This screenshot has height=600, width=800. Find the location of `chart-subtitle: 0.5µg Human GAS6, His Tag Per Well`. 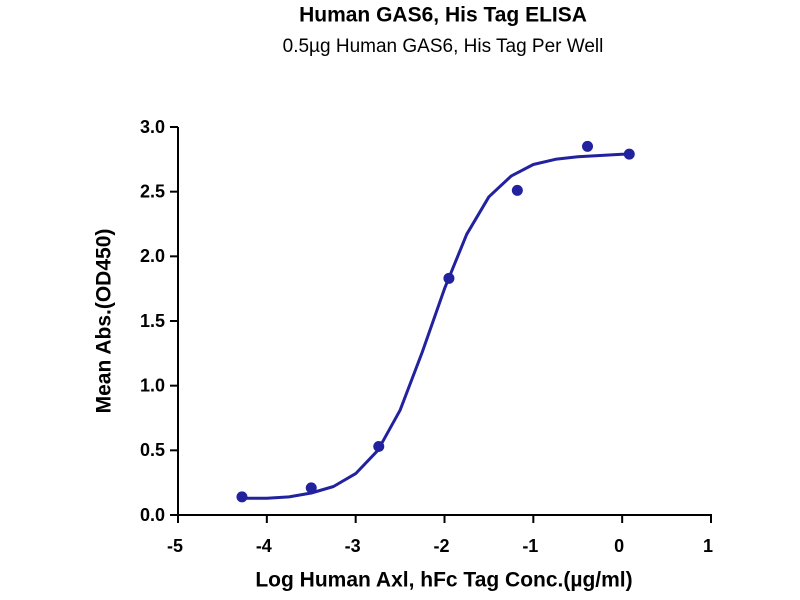

chart-subtitle: 0.5µg Human GAS6, His Tag Per Well is located at coordinates (443, 46).